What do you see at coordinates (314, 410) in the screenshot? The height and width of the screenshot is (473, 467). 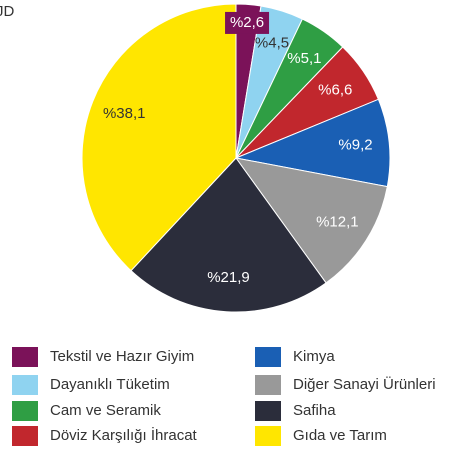 I see `legend-label: Safiha` at bounding box center [314, 410].